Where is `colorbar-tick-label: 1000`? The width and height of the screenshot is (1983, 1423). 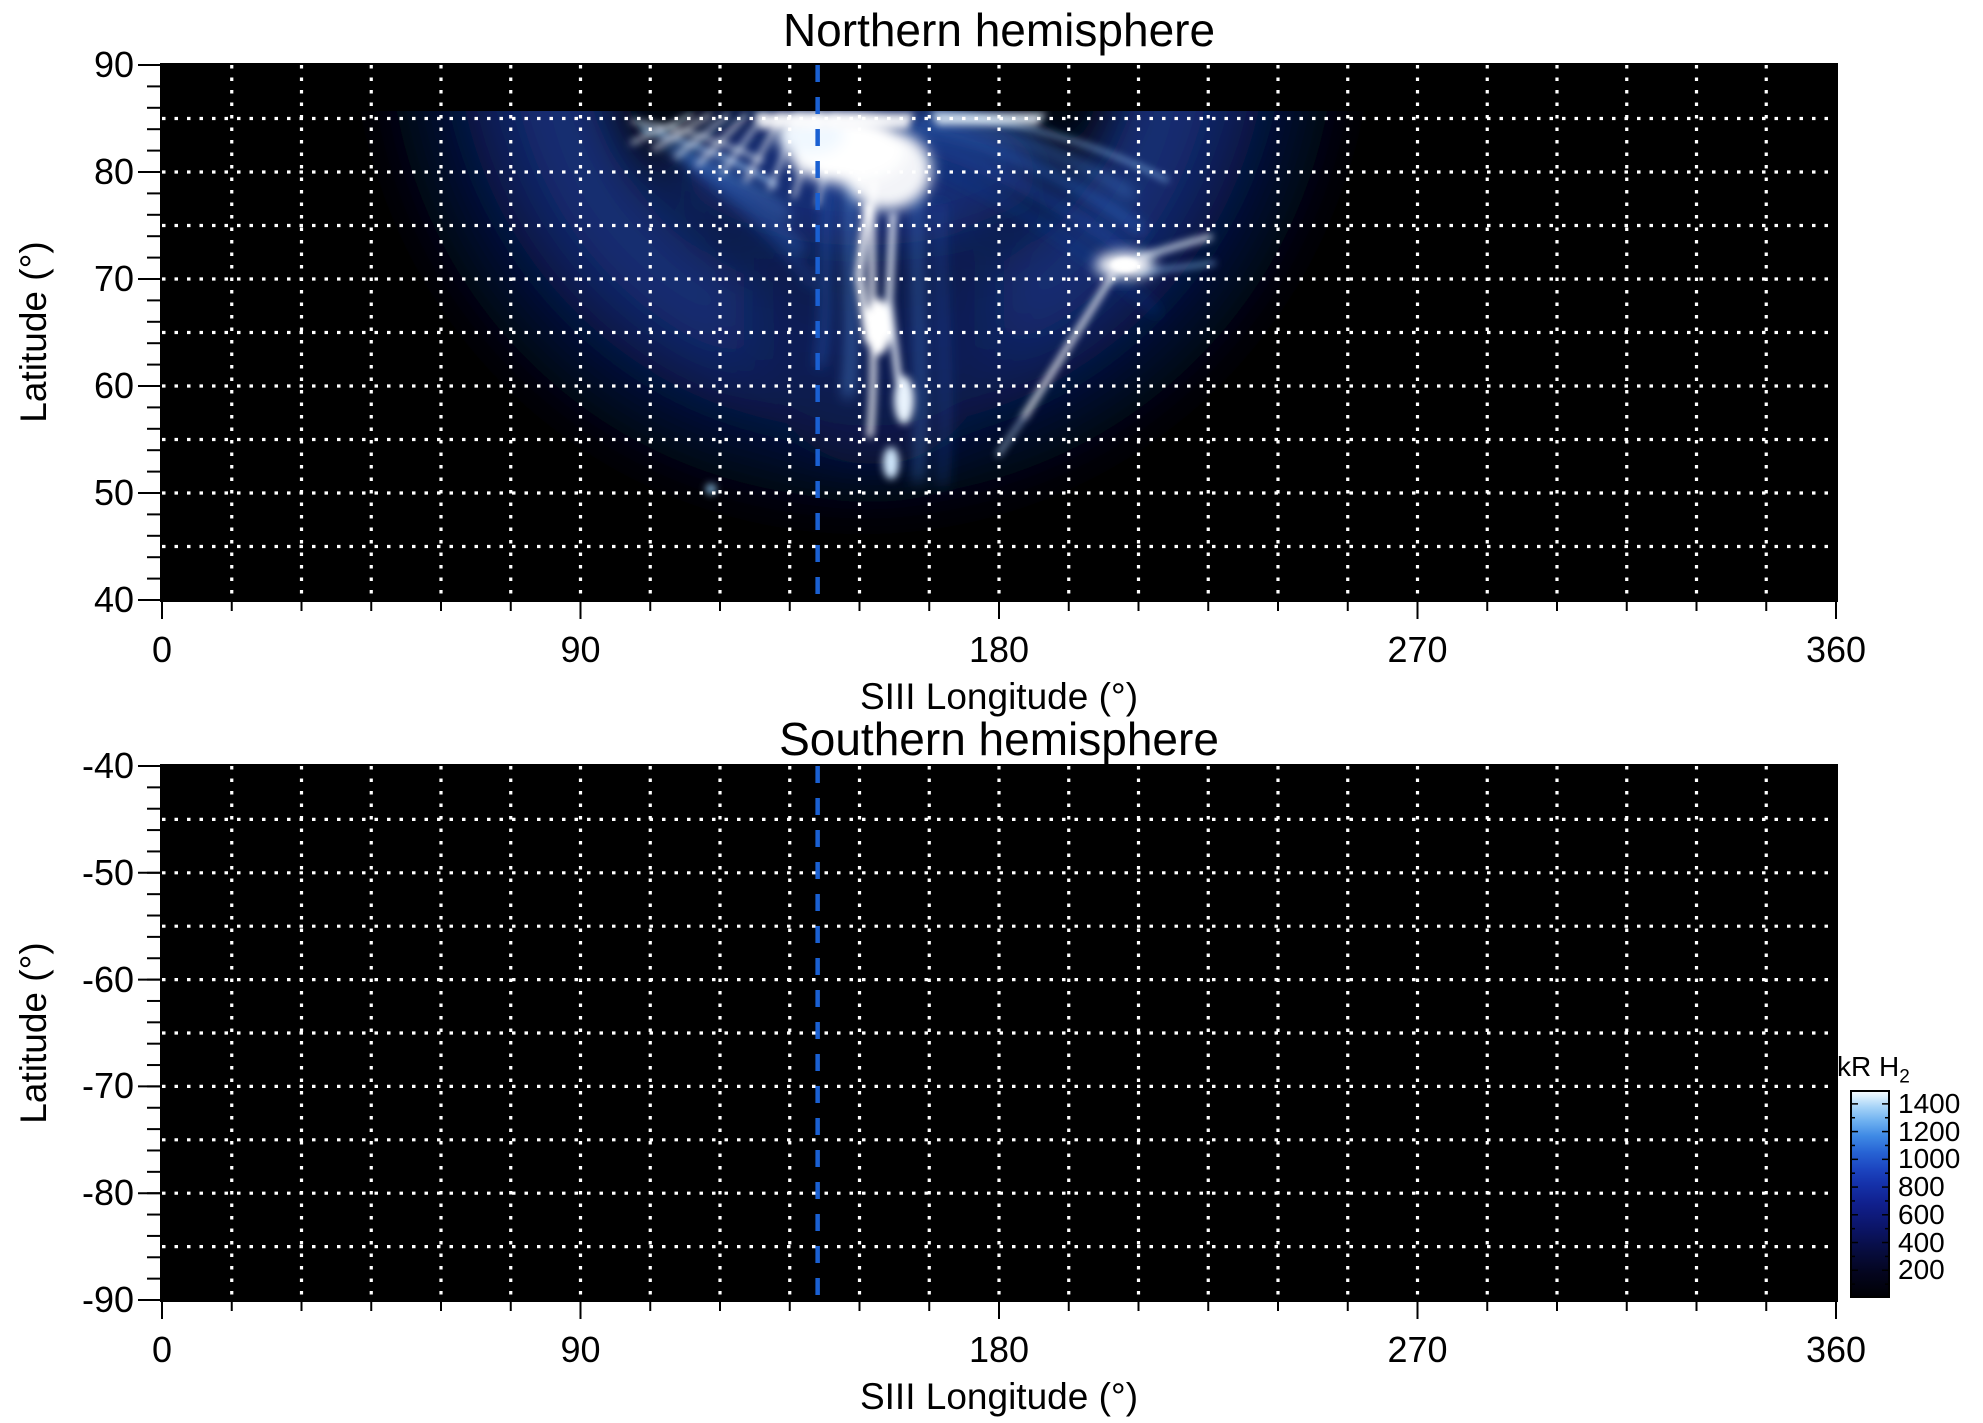
colorbar-tick-label: 1000 is located at coordinates (1929, 1159).